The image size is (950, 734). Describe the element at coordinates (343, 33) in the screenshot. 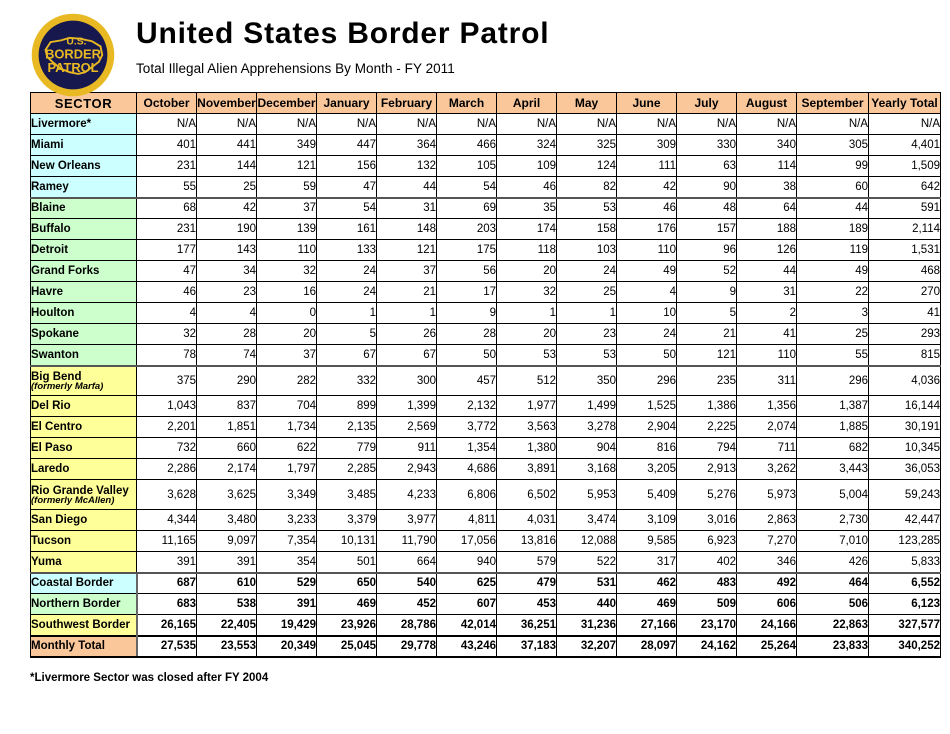

I see `page-title: United States Border Patrol` at that location.